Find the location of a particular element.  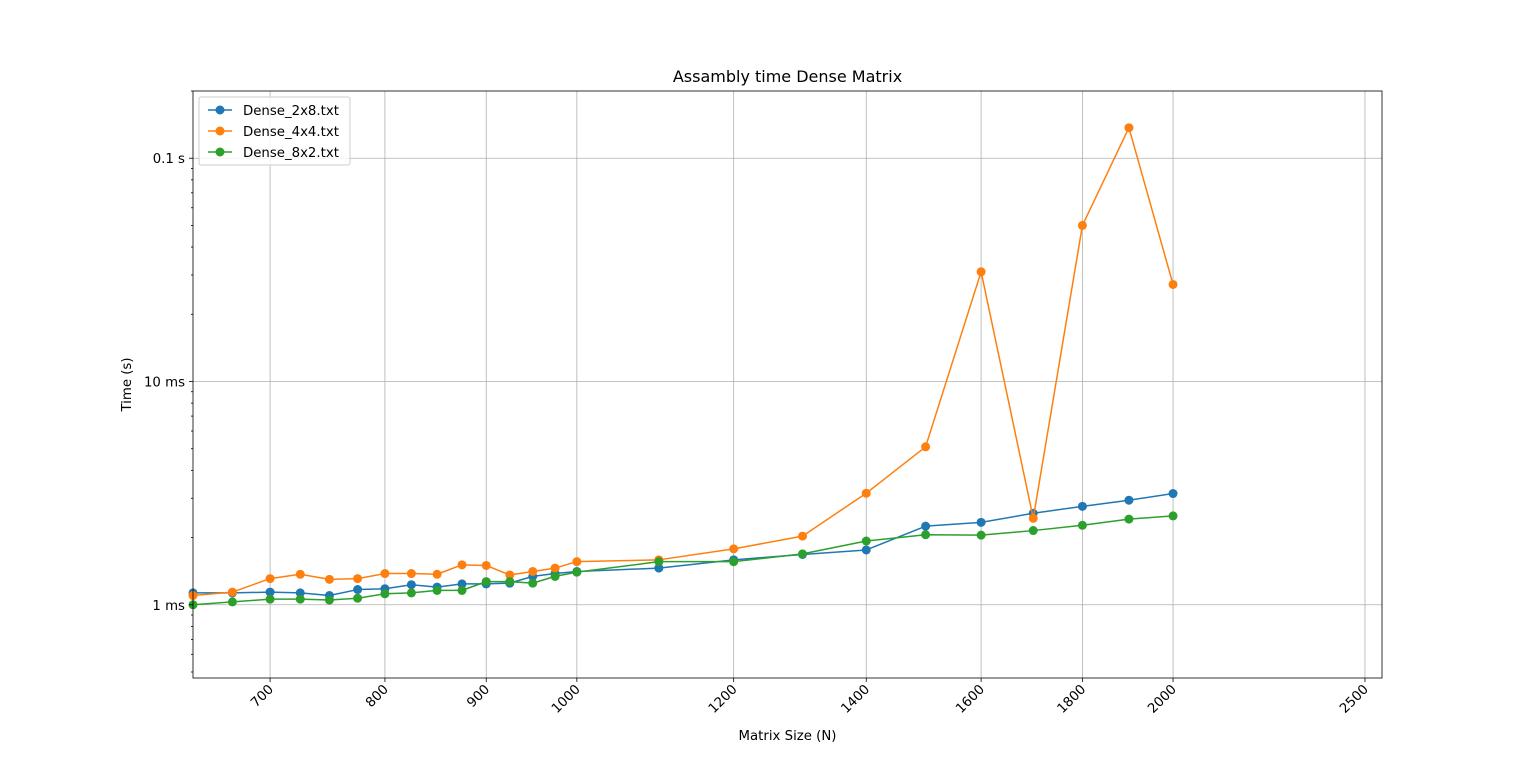

x-tick-label: 700 is located at coordinates (262, 696).